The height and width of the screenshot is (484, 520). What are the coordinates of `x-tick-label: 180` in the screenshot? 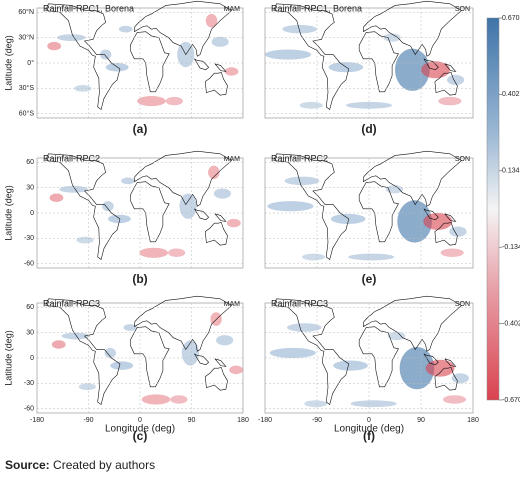 It's located at (243, 420).